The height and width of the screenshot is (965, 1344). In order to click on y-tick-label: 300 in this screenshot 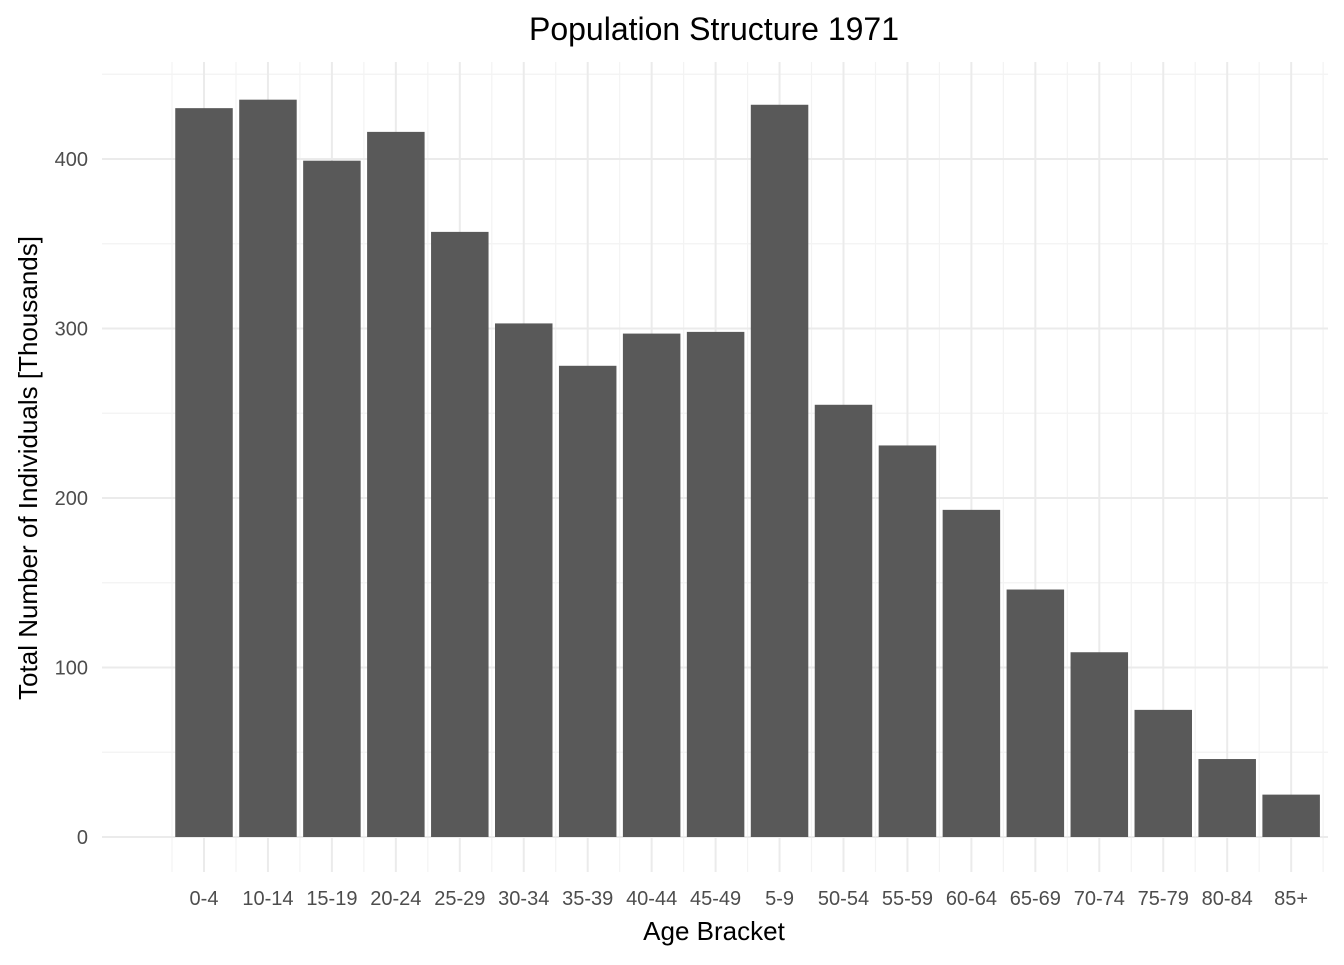, I will do `click(71, 330)`.